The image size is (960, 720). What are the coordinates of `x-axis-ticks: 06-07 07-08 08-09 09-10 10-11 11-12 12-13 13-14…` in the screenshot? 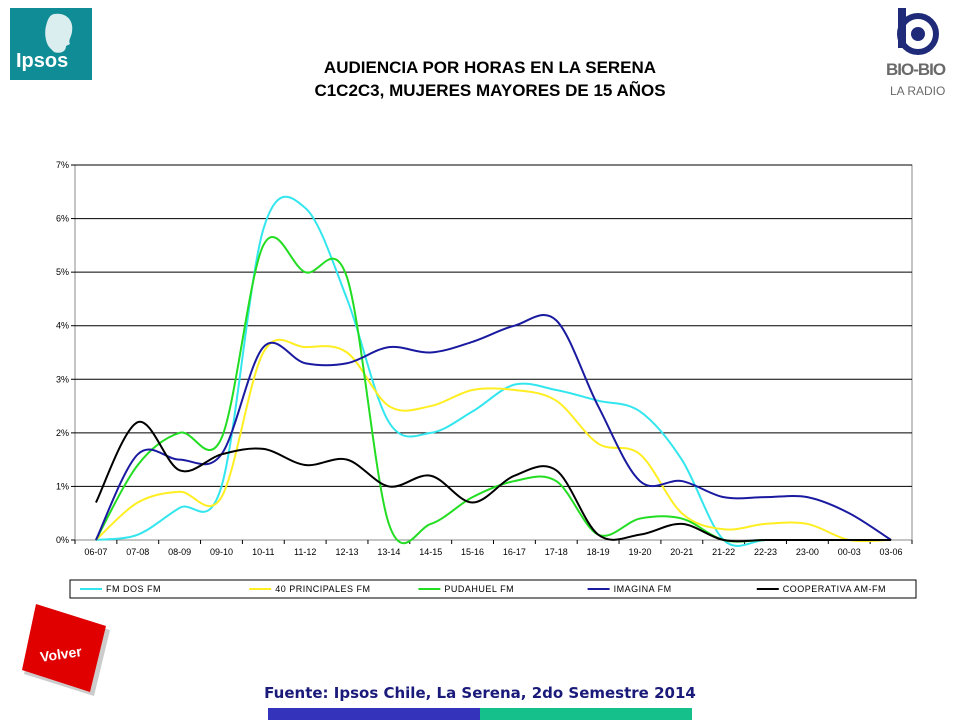 It's located at (493, 548).